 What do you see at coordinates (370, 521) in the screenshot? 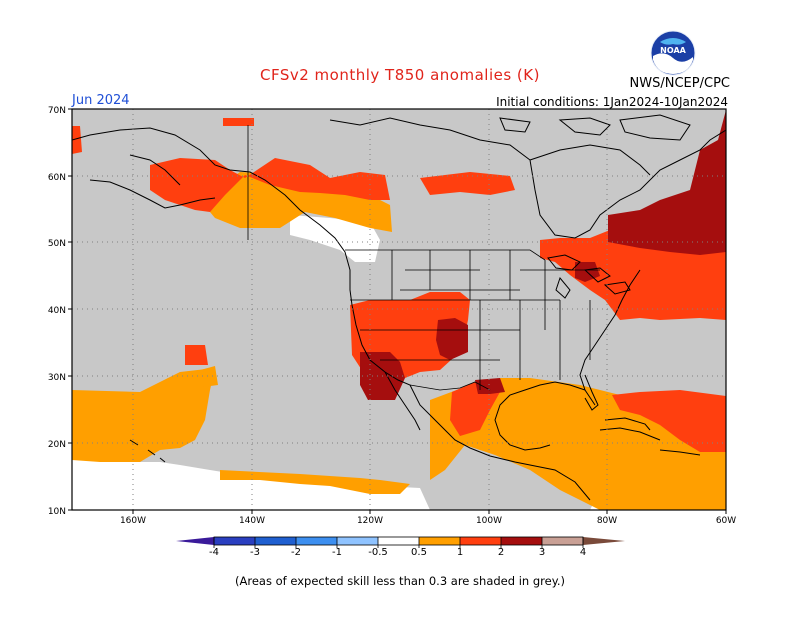
I see `lon-label: 120W` at bounding box center [370, 521].